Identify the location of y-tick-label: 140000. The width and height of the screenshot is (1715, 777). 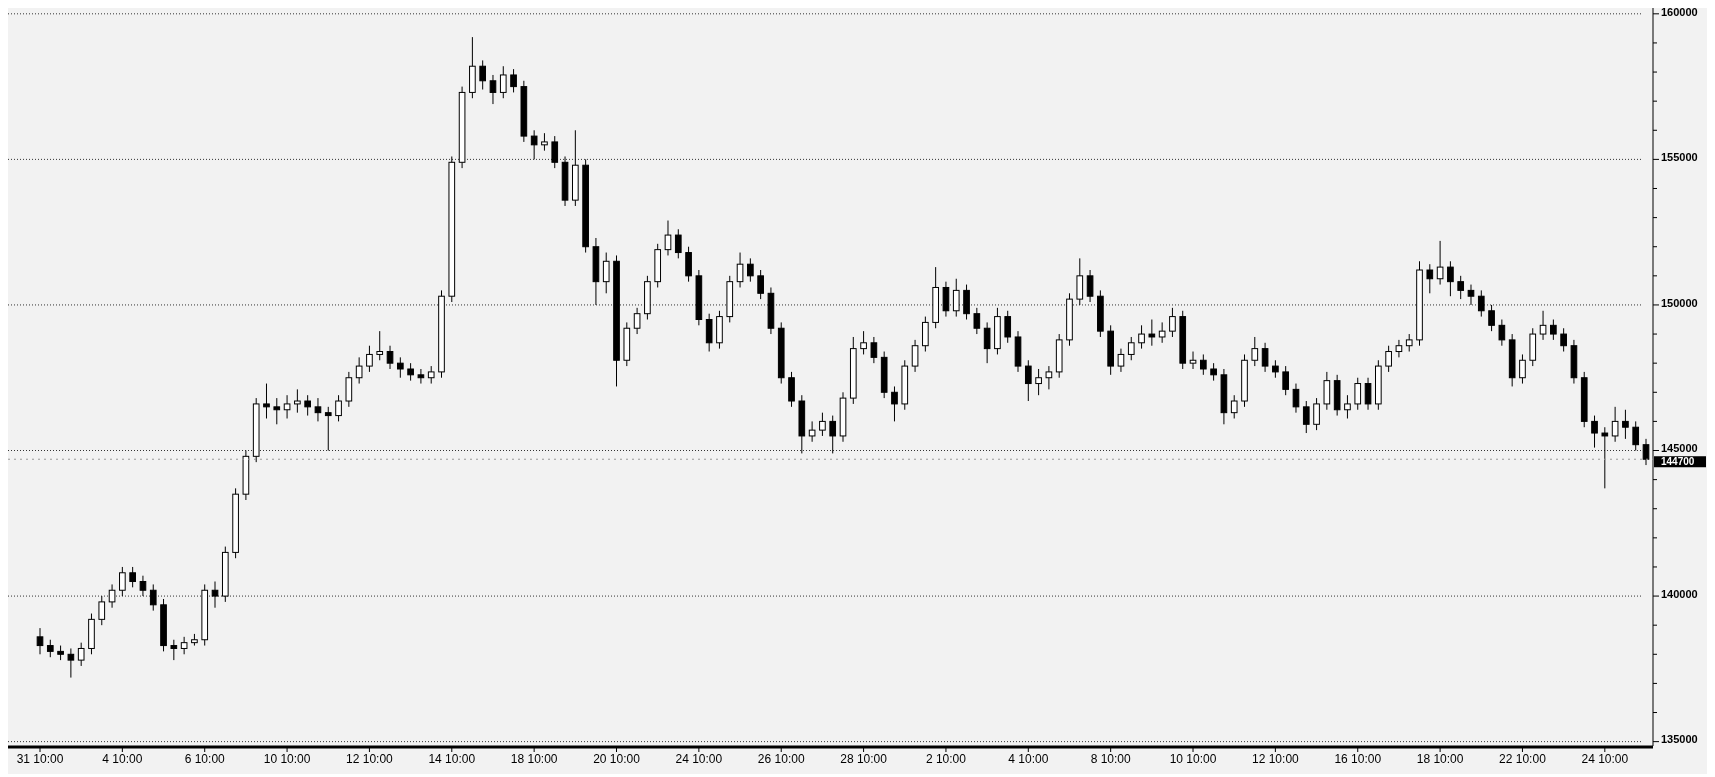
(1679, 593).